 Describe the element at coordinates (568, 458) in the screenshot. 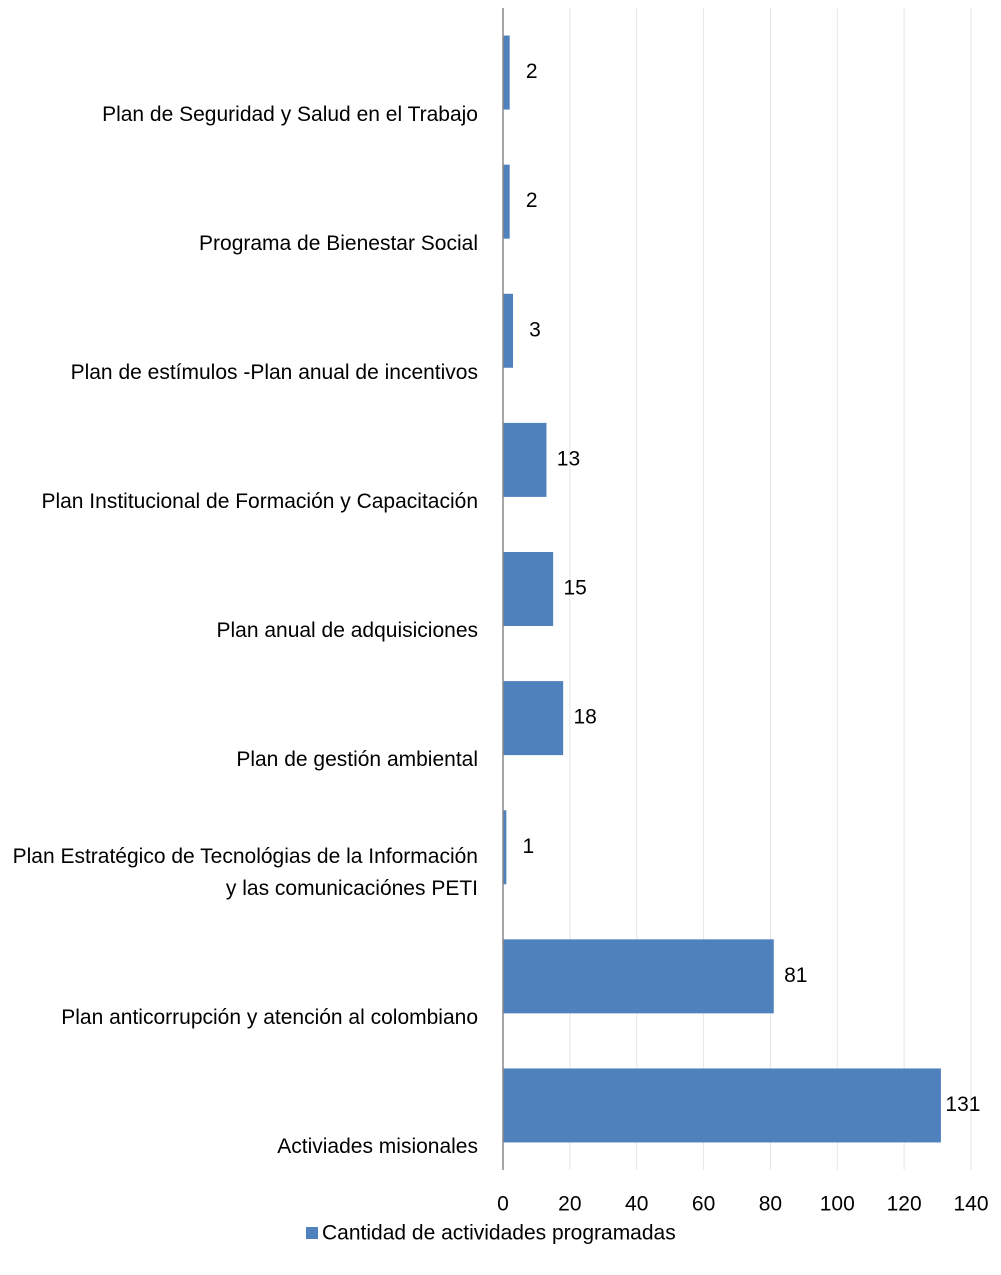

I see `value-label: 13` at that location.